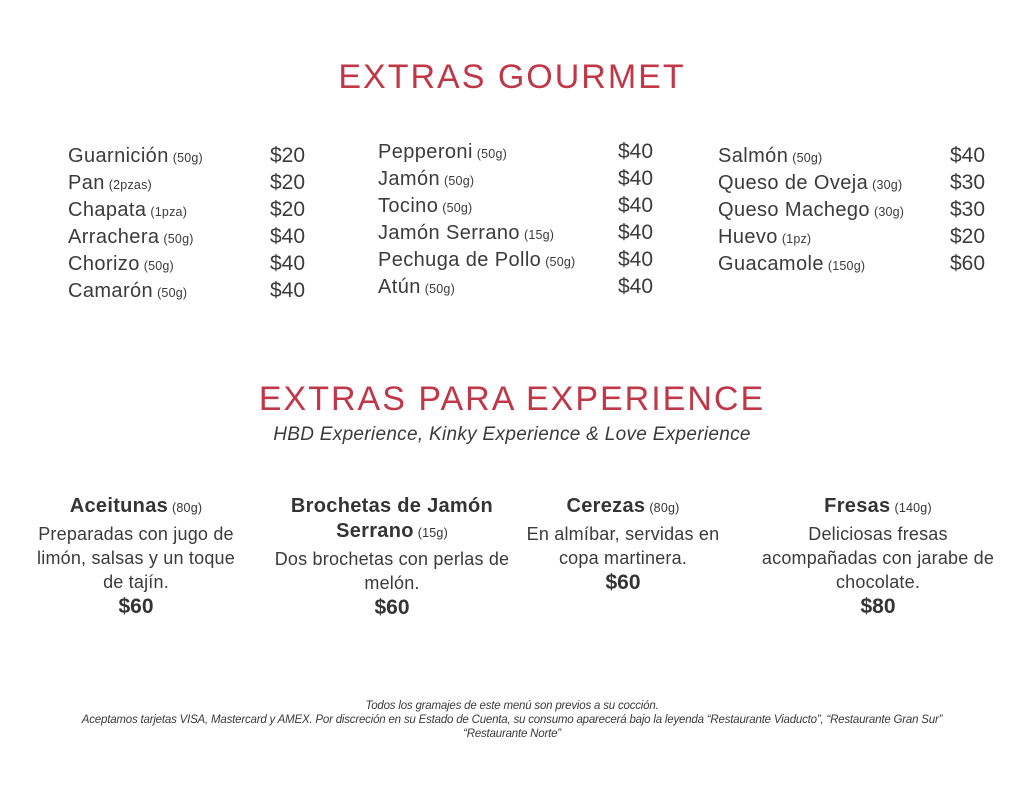 The width and height of the screenshot is (1024, 785). I want to click on item-name-text: Queso de Oveja, so click(793, 183).